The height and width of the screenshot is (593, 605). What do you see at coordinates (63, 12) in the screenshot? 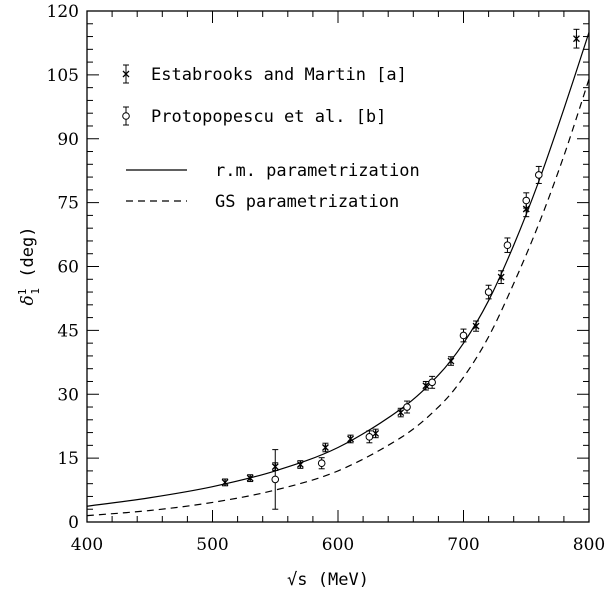
I see `y-tick-label: 120` at bounding box center [63, 12].